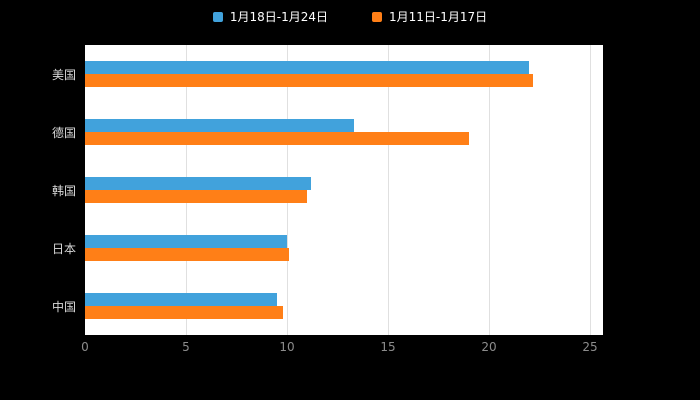  I want to click on category-label: 日本, so click(63, 248).